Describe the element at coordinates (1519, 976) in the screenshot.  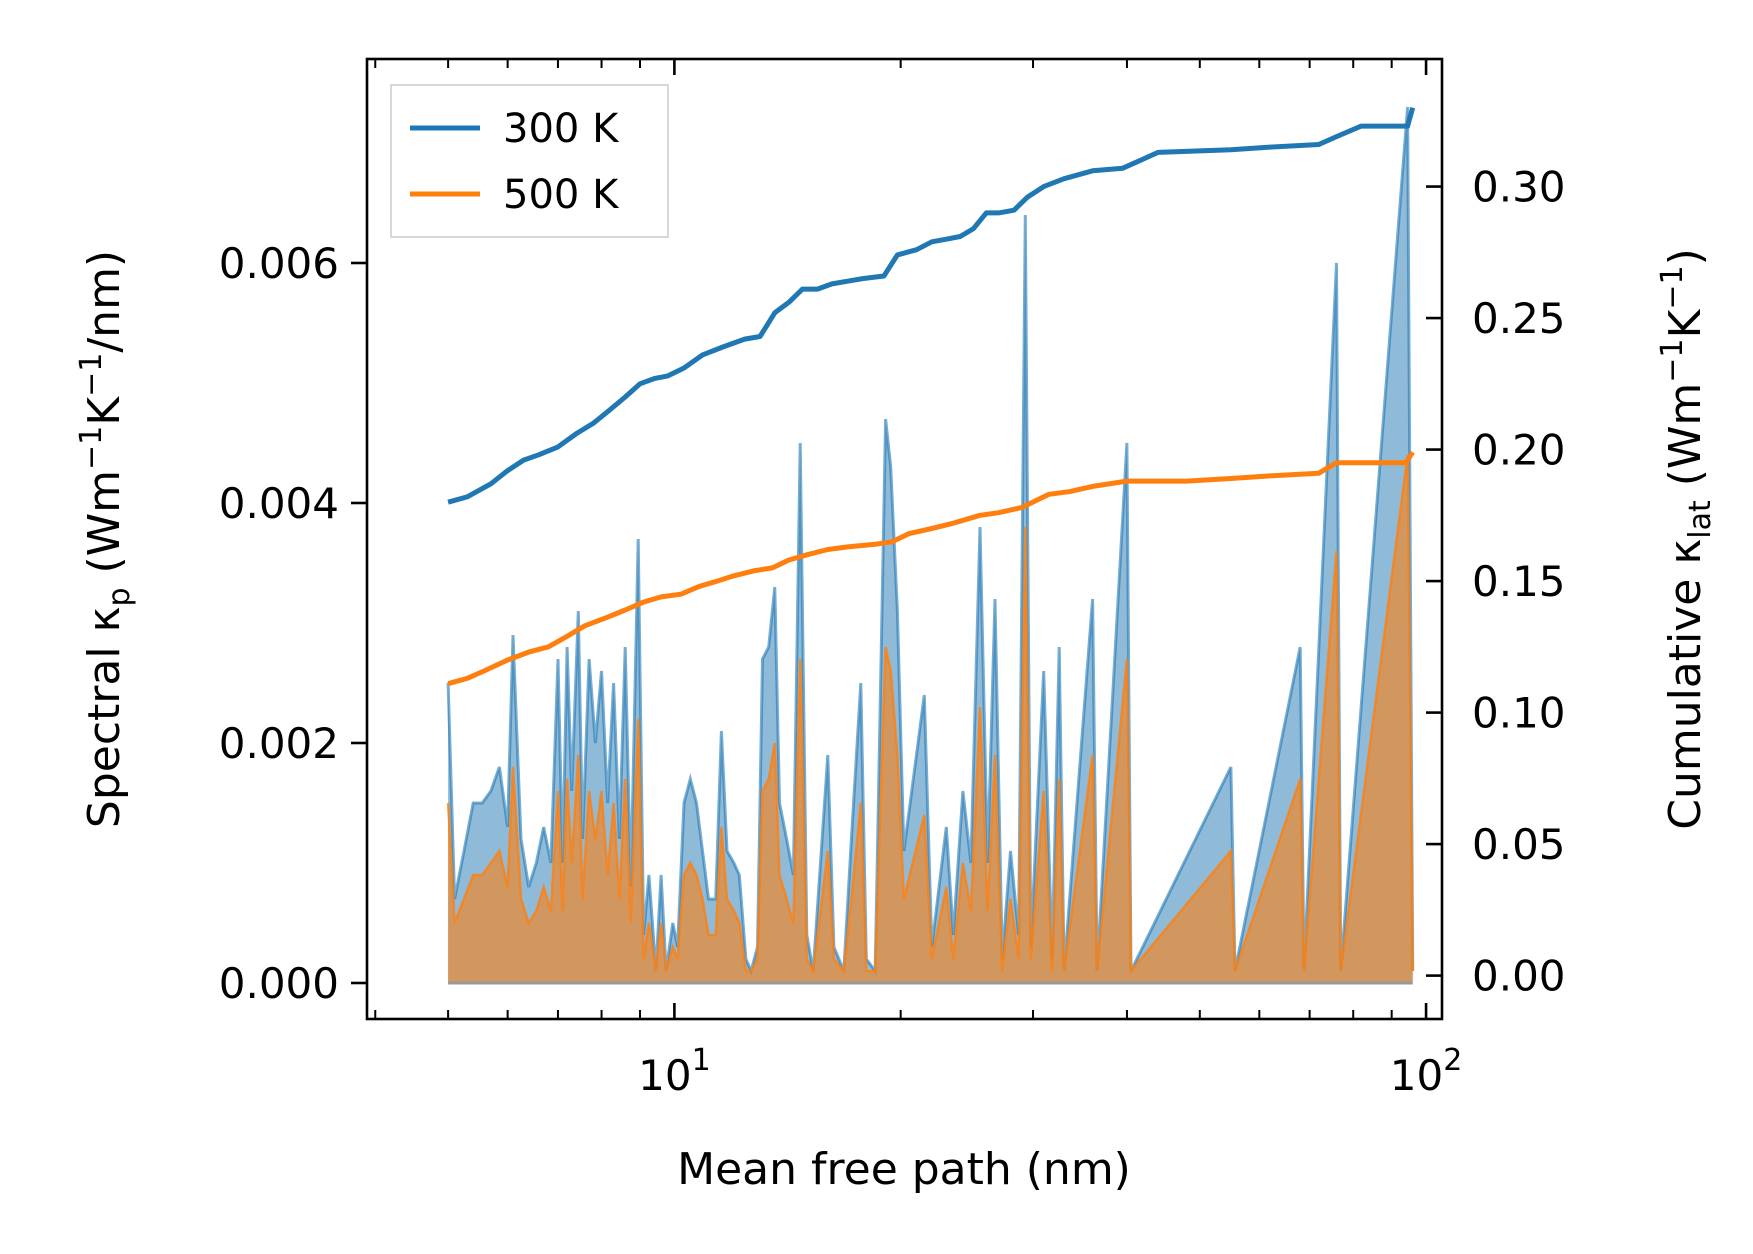
I see `y-right-tick-label: 0.00` at that location.